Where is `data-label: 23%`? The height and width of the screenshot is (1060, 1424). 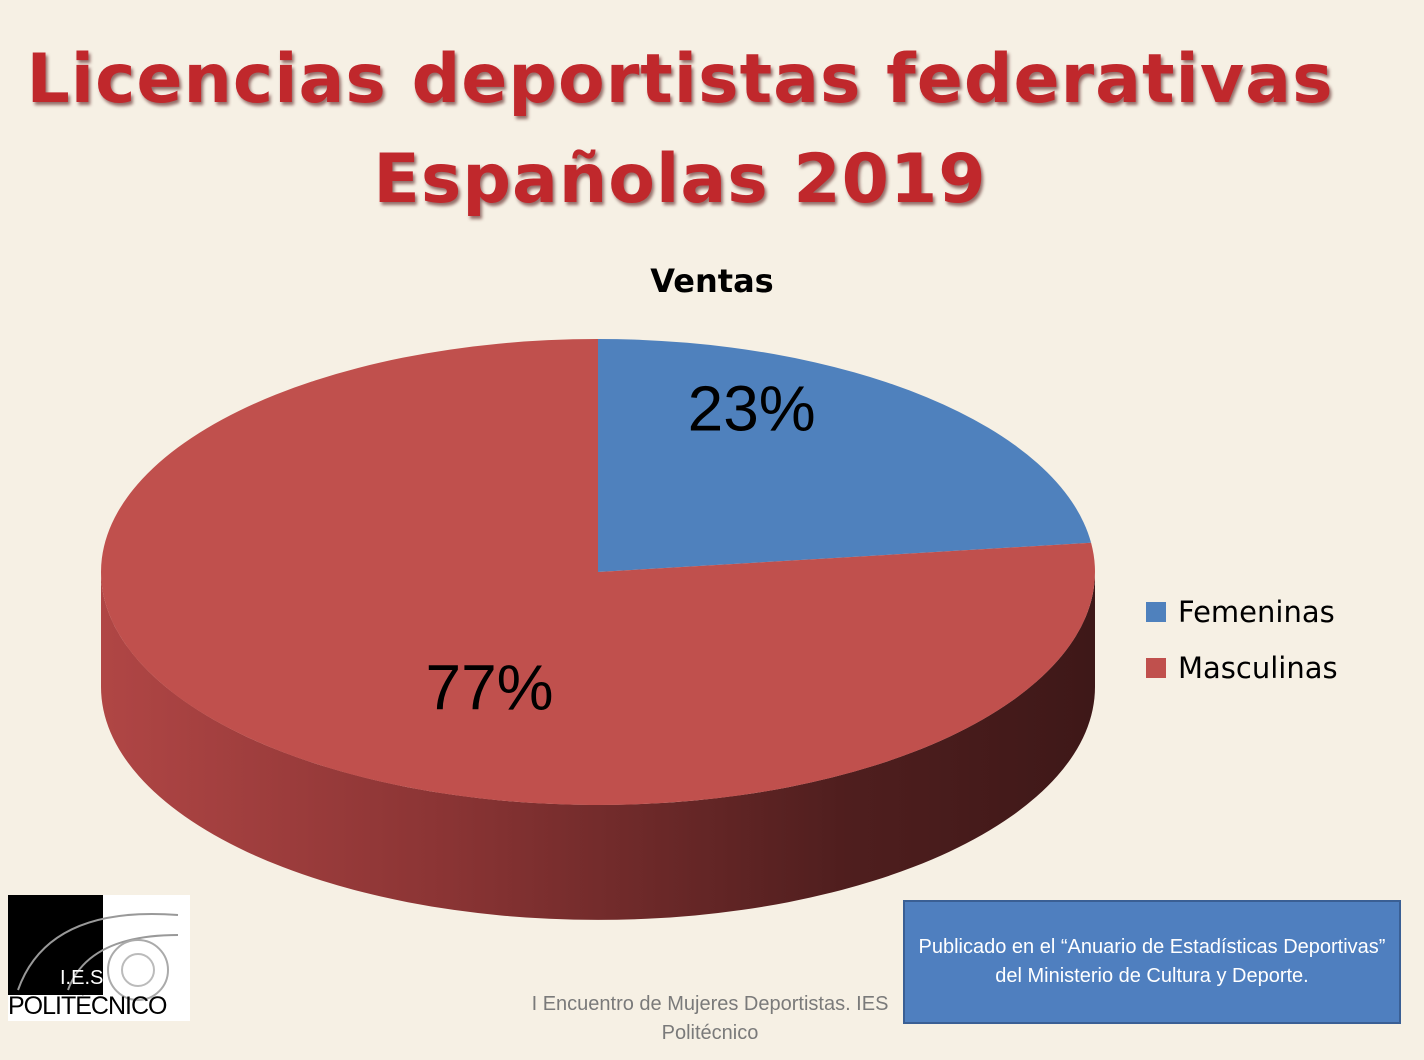
data-label: 23% is located at coordinates (752, 409).